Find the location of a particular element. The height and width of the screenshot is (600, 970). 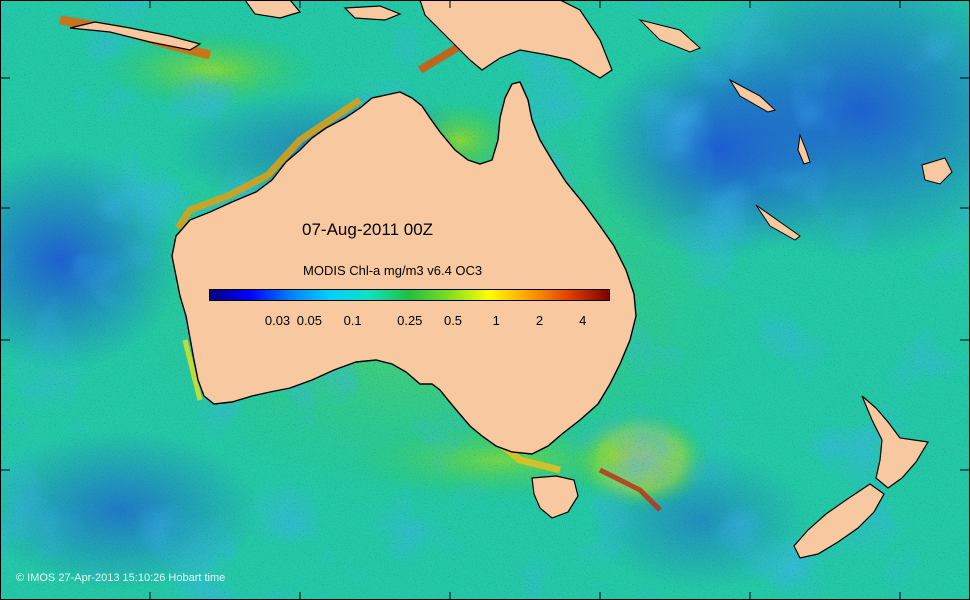

colorbar-title: MODIS Chl-a mg/m3 v6.4 OC3 is located at coordinates (393, 270).